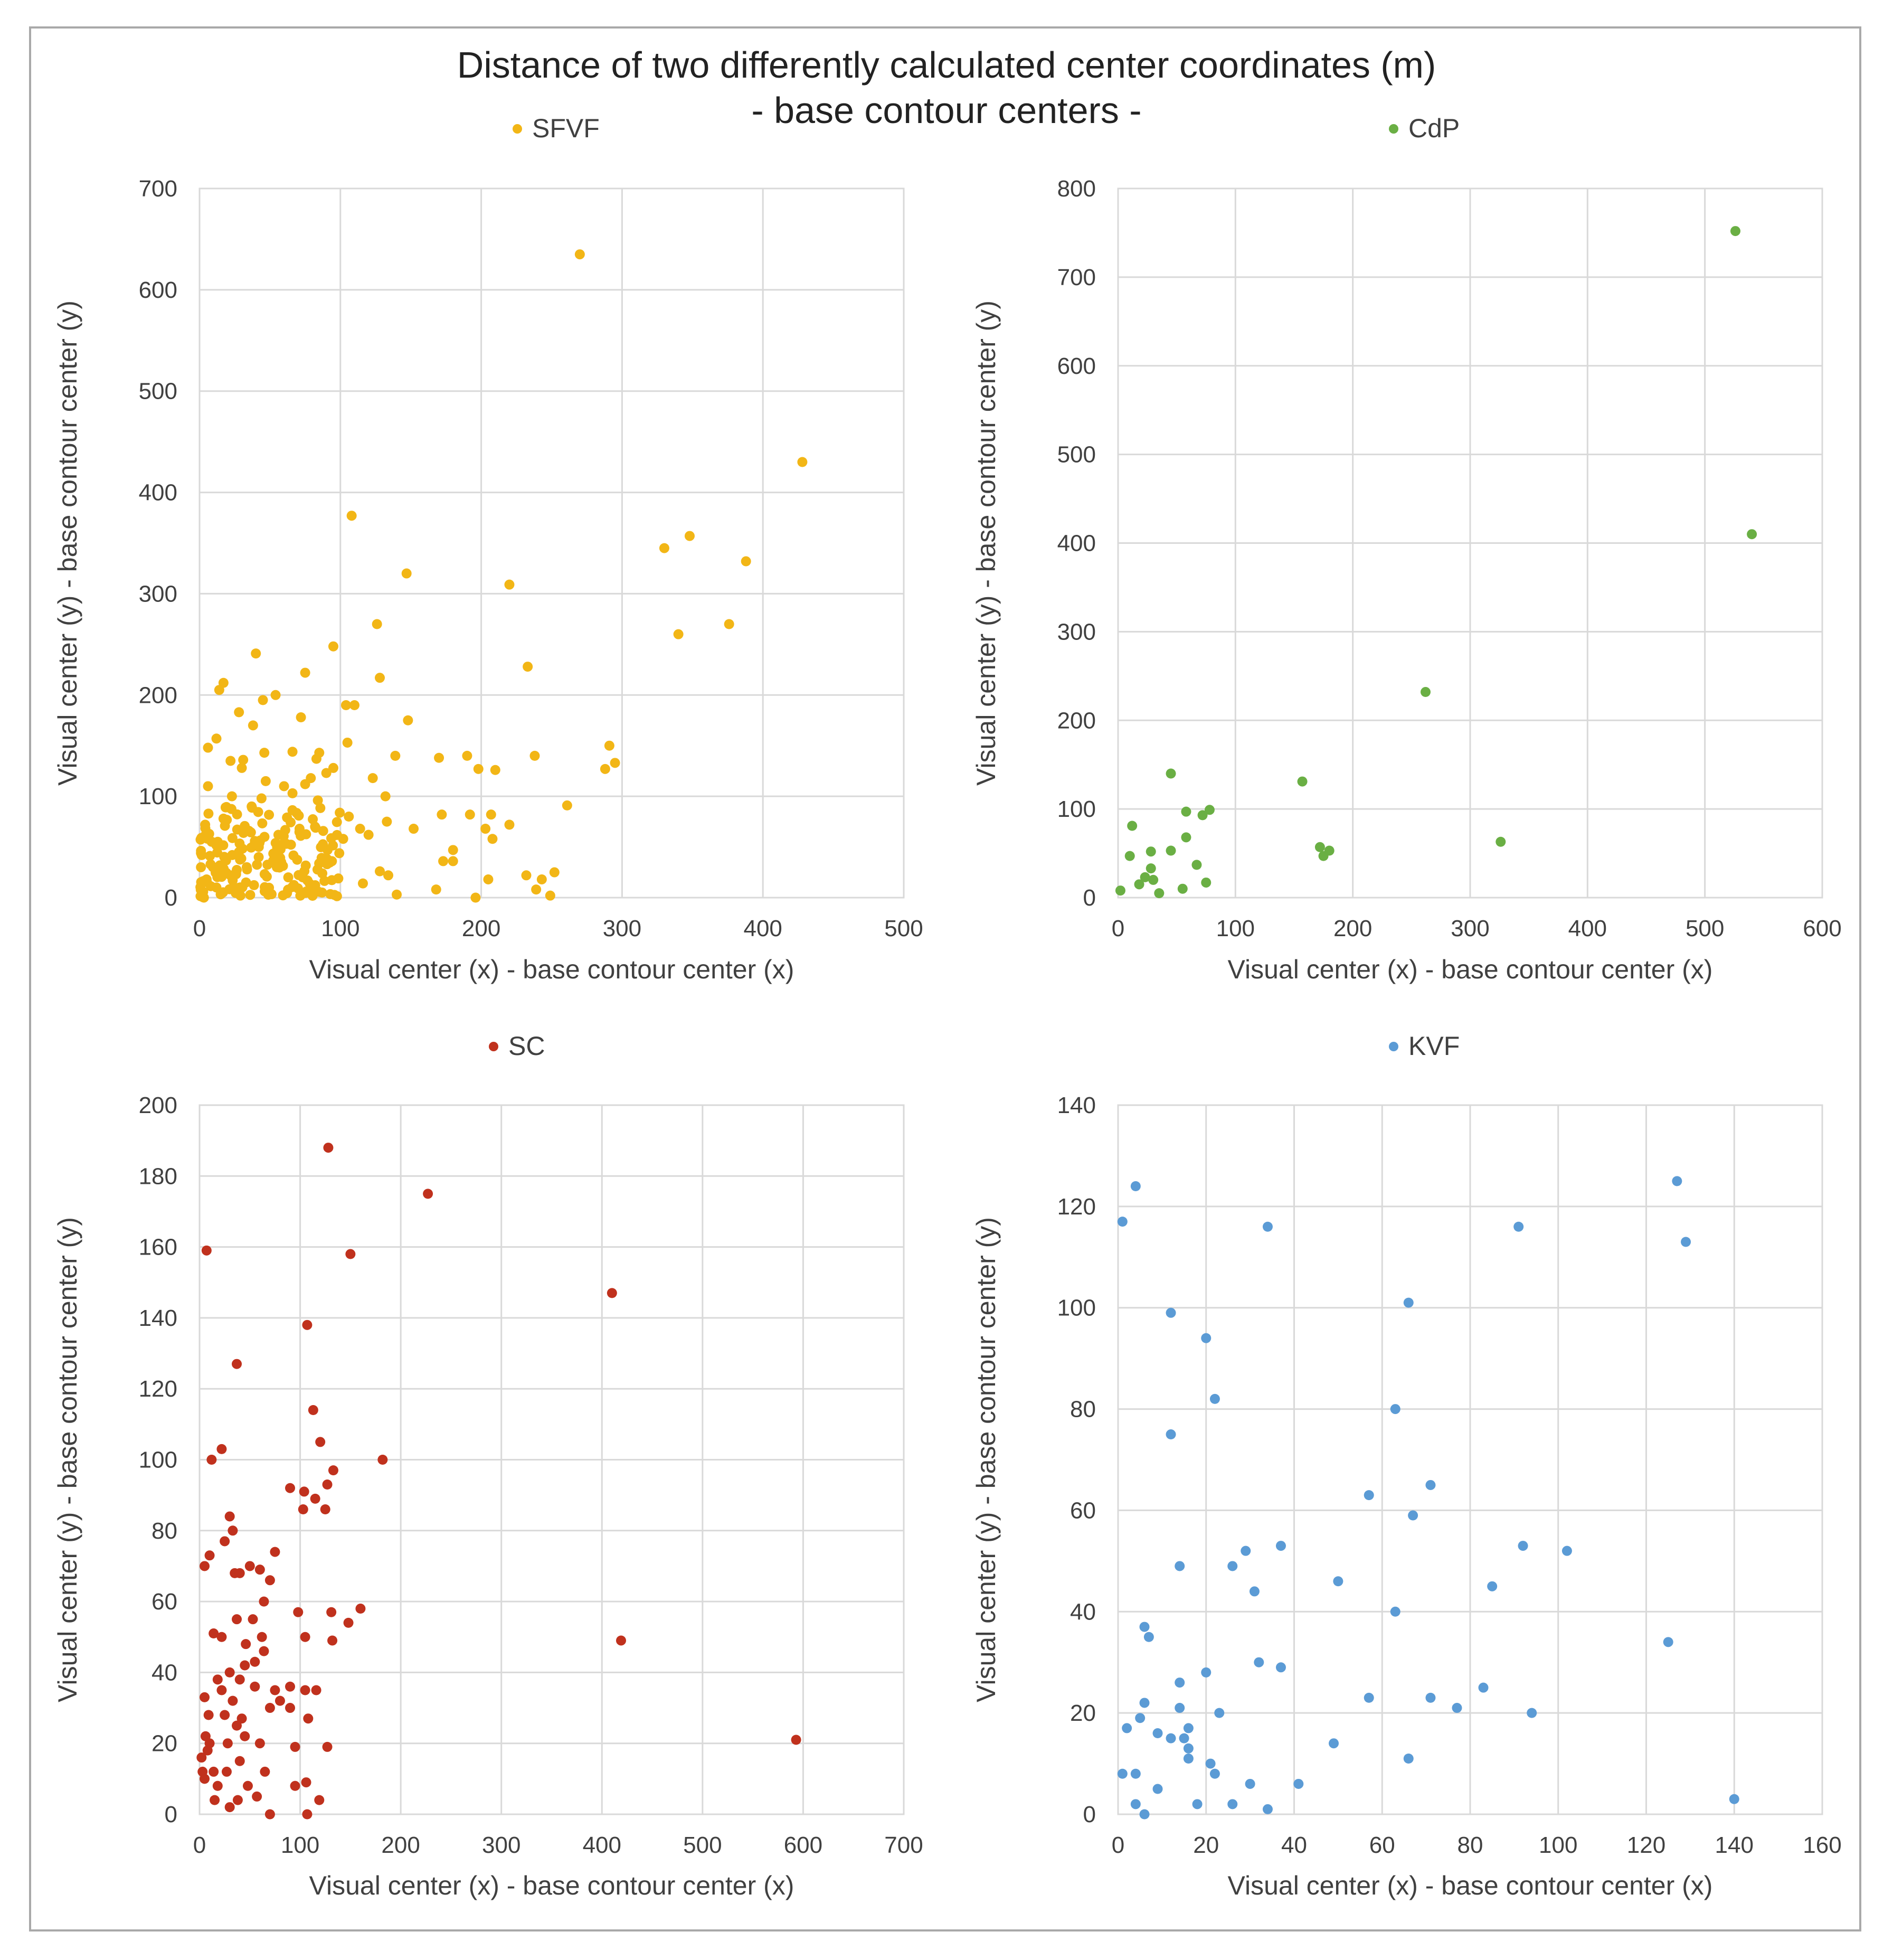  I want to click on y-tick-label: 800, so click(1076, 189).